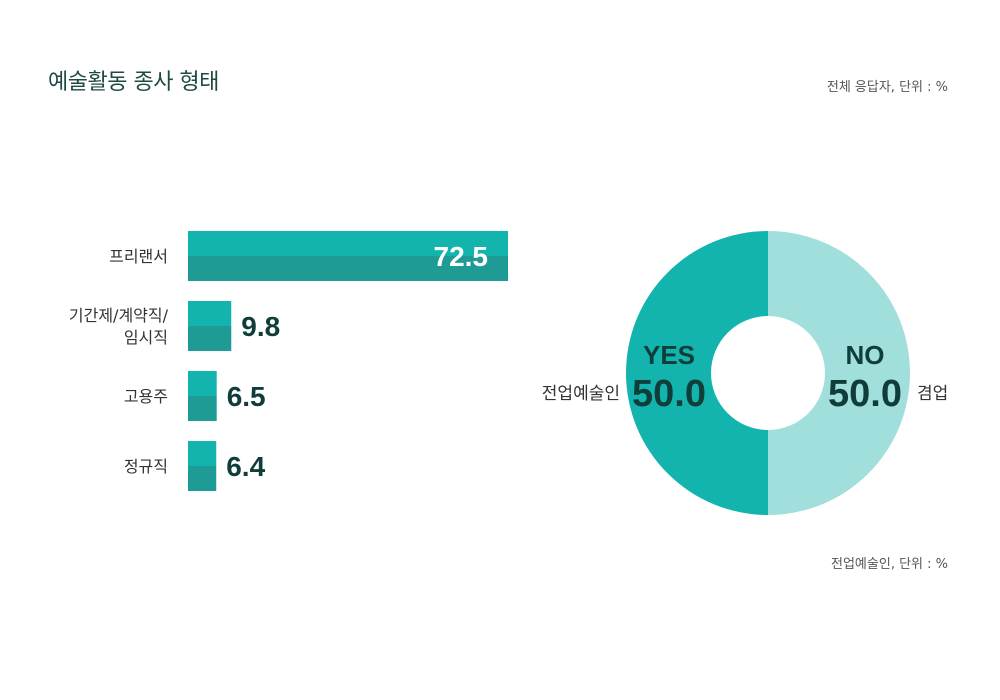  Describe the element at coordinates (932, 394) in the screenshot. I see `donut-no-category-label: 겸업` at that location.